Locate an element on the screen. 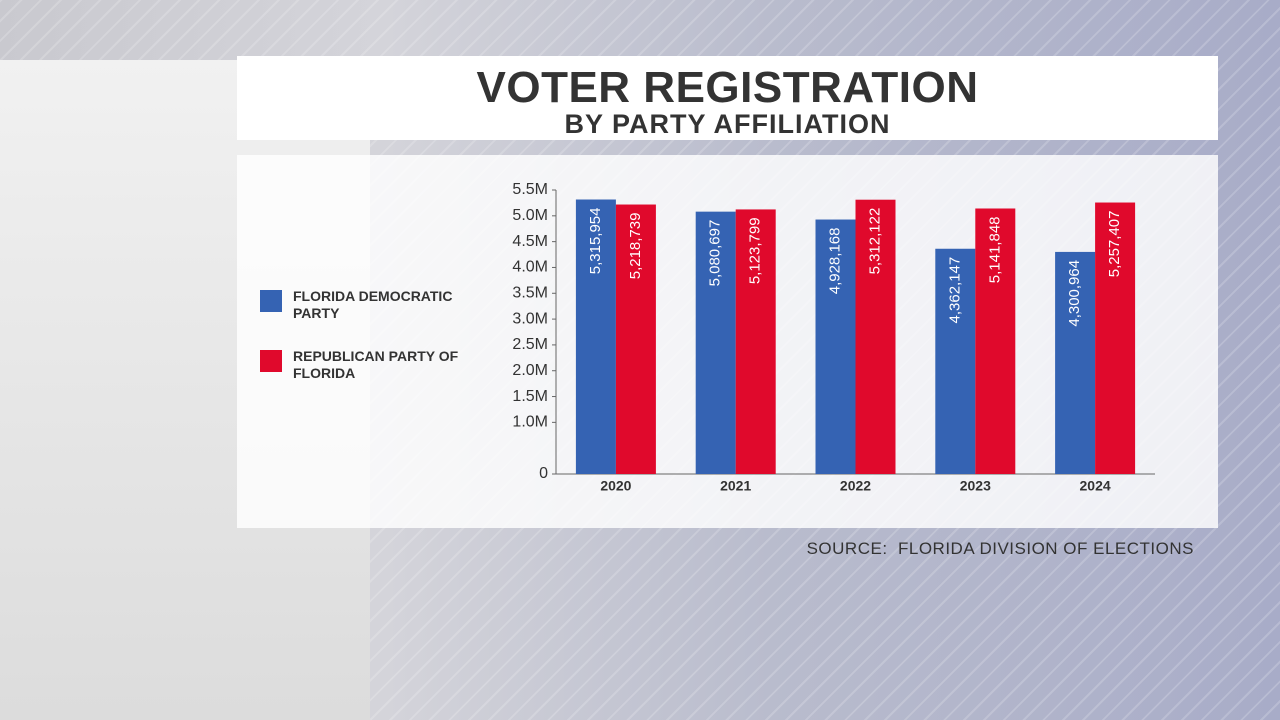  value-label: 5,218,739 is located at coordinates (635, 246).